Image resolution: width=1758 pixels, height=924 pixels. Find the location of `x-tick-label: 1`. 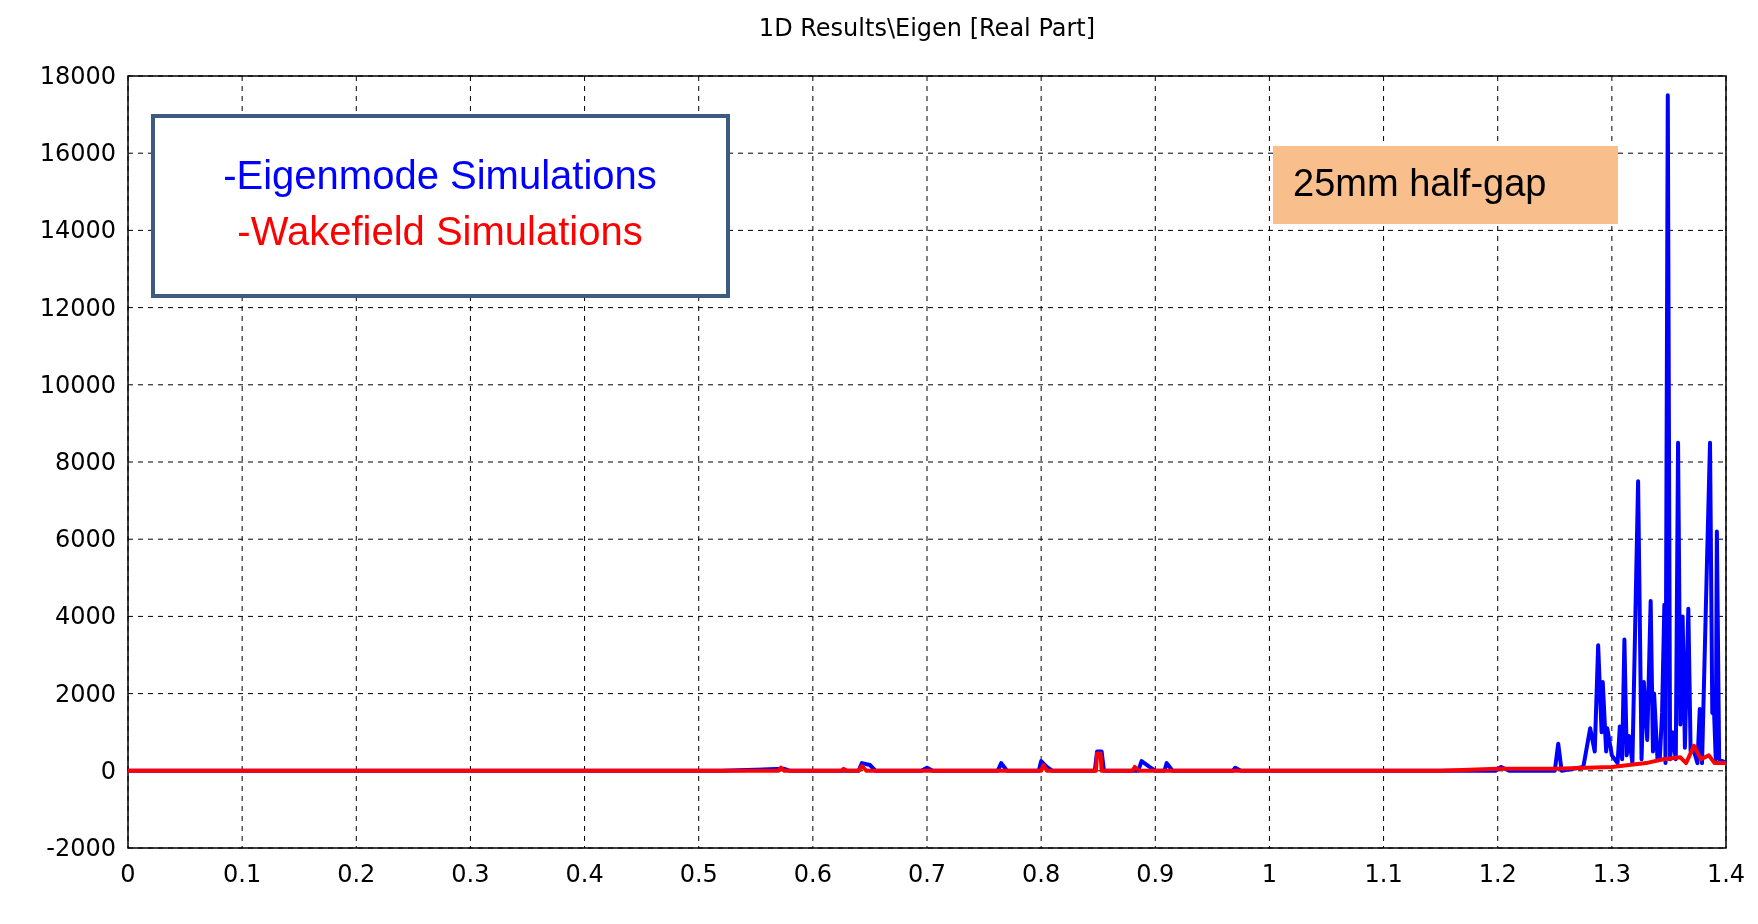

x-tick-label: 1 is located at coordinates (1269, 874).